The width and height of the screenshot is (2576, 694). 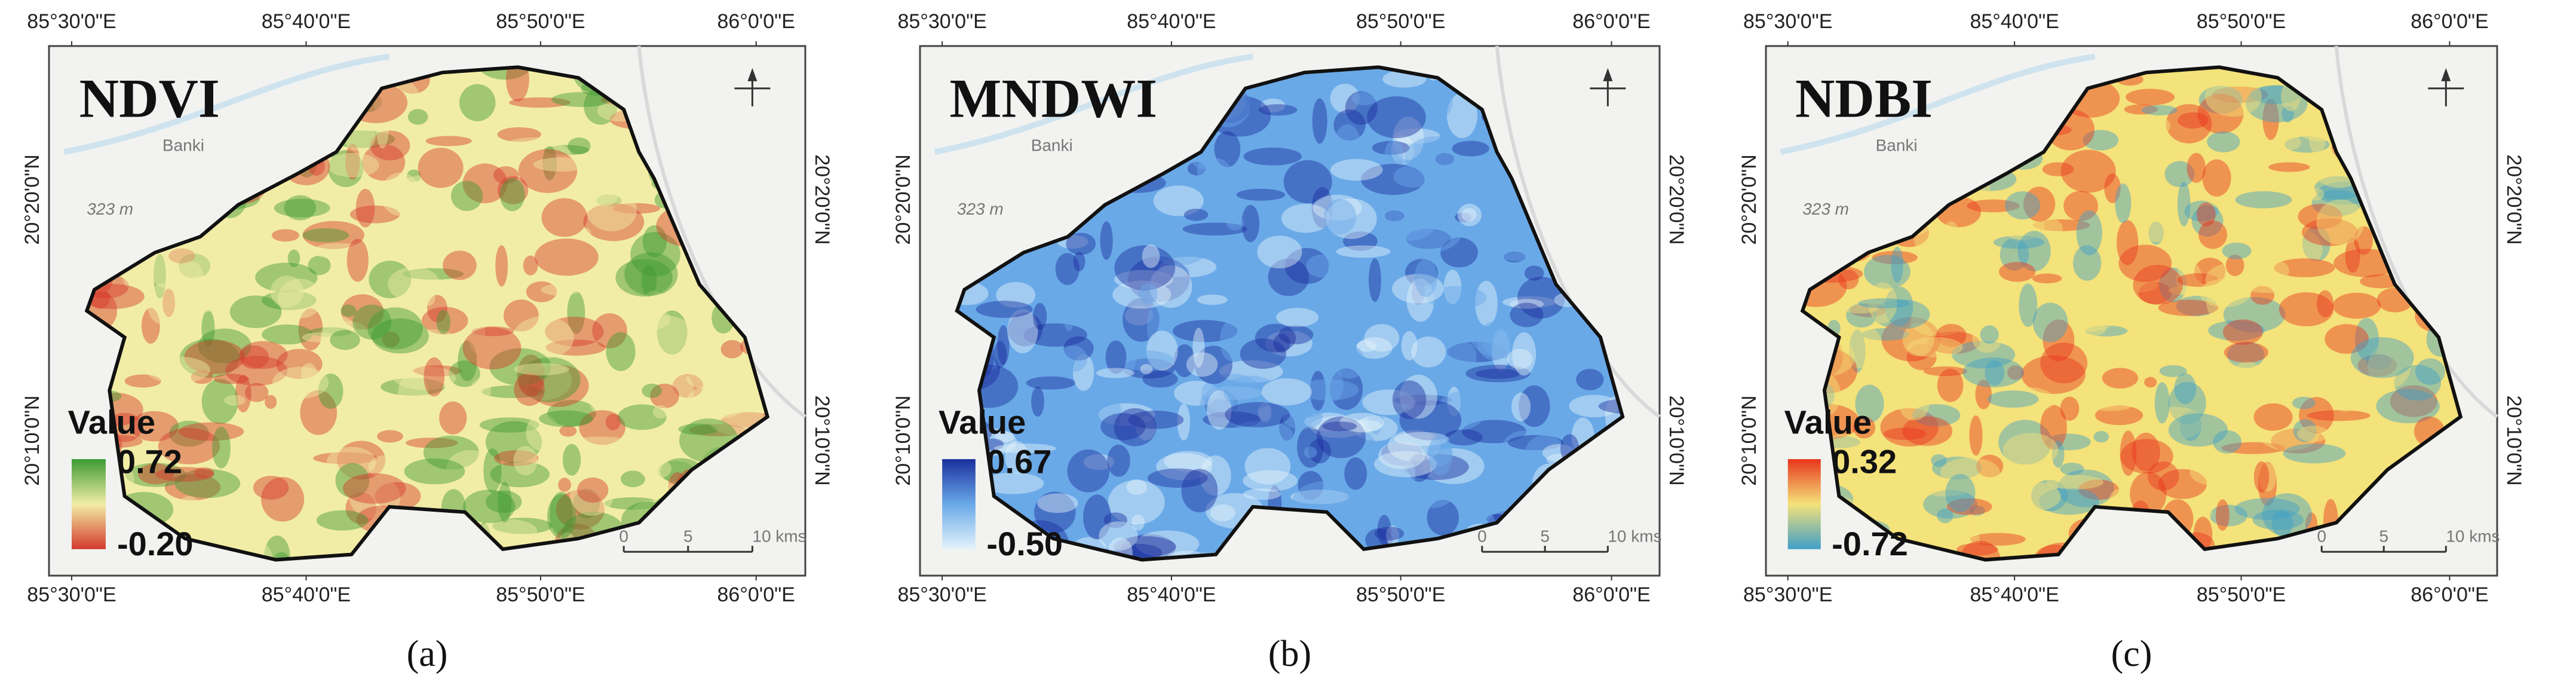 I want to click on river, so click(x=1093, y=104).